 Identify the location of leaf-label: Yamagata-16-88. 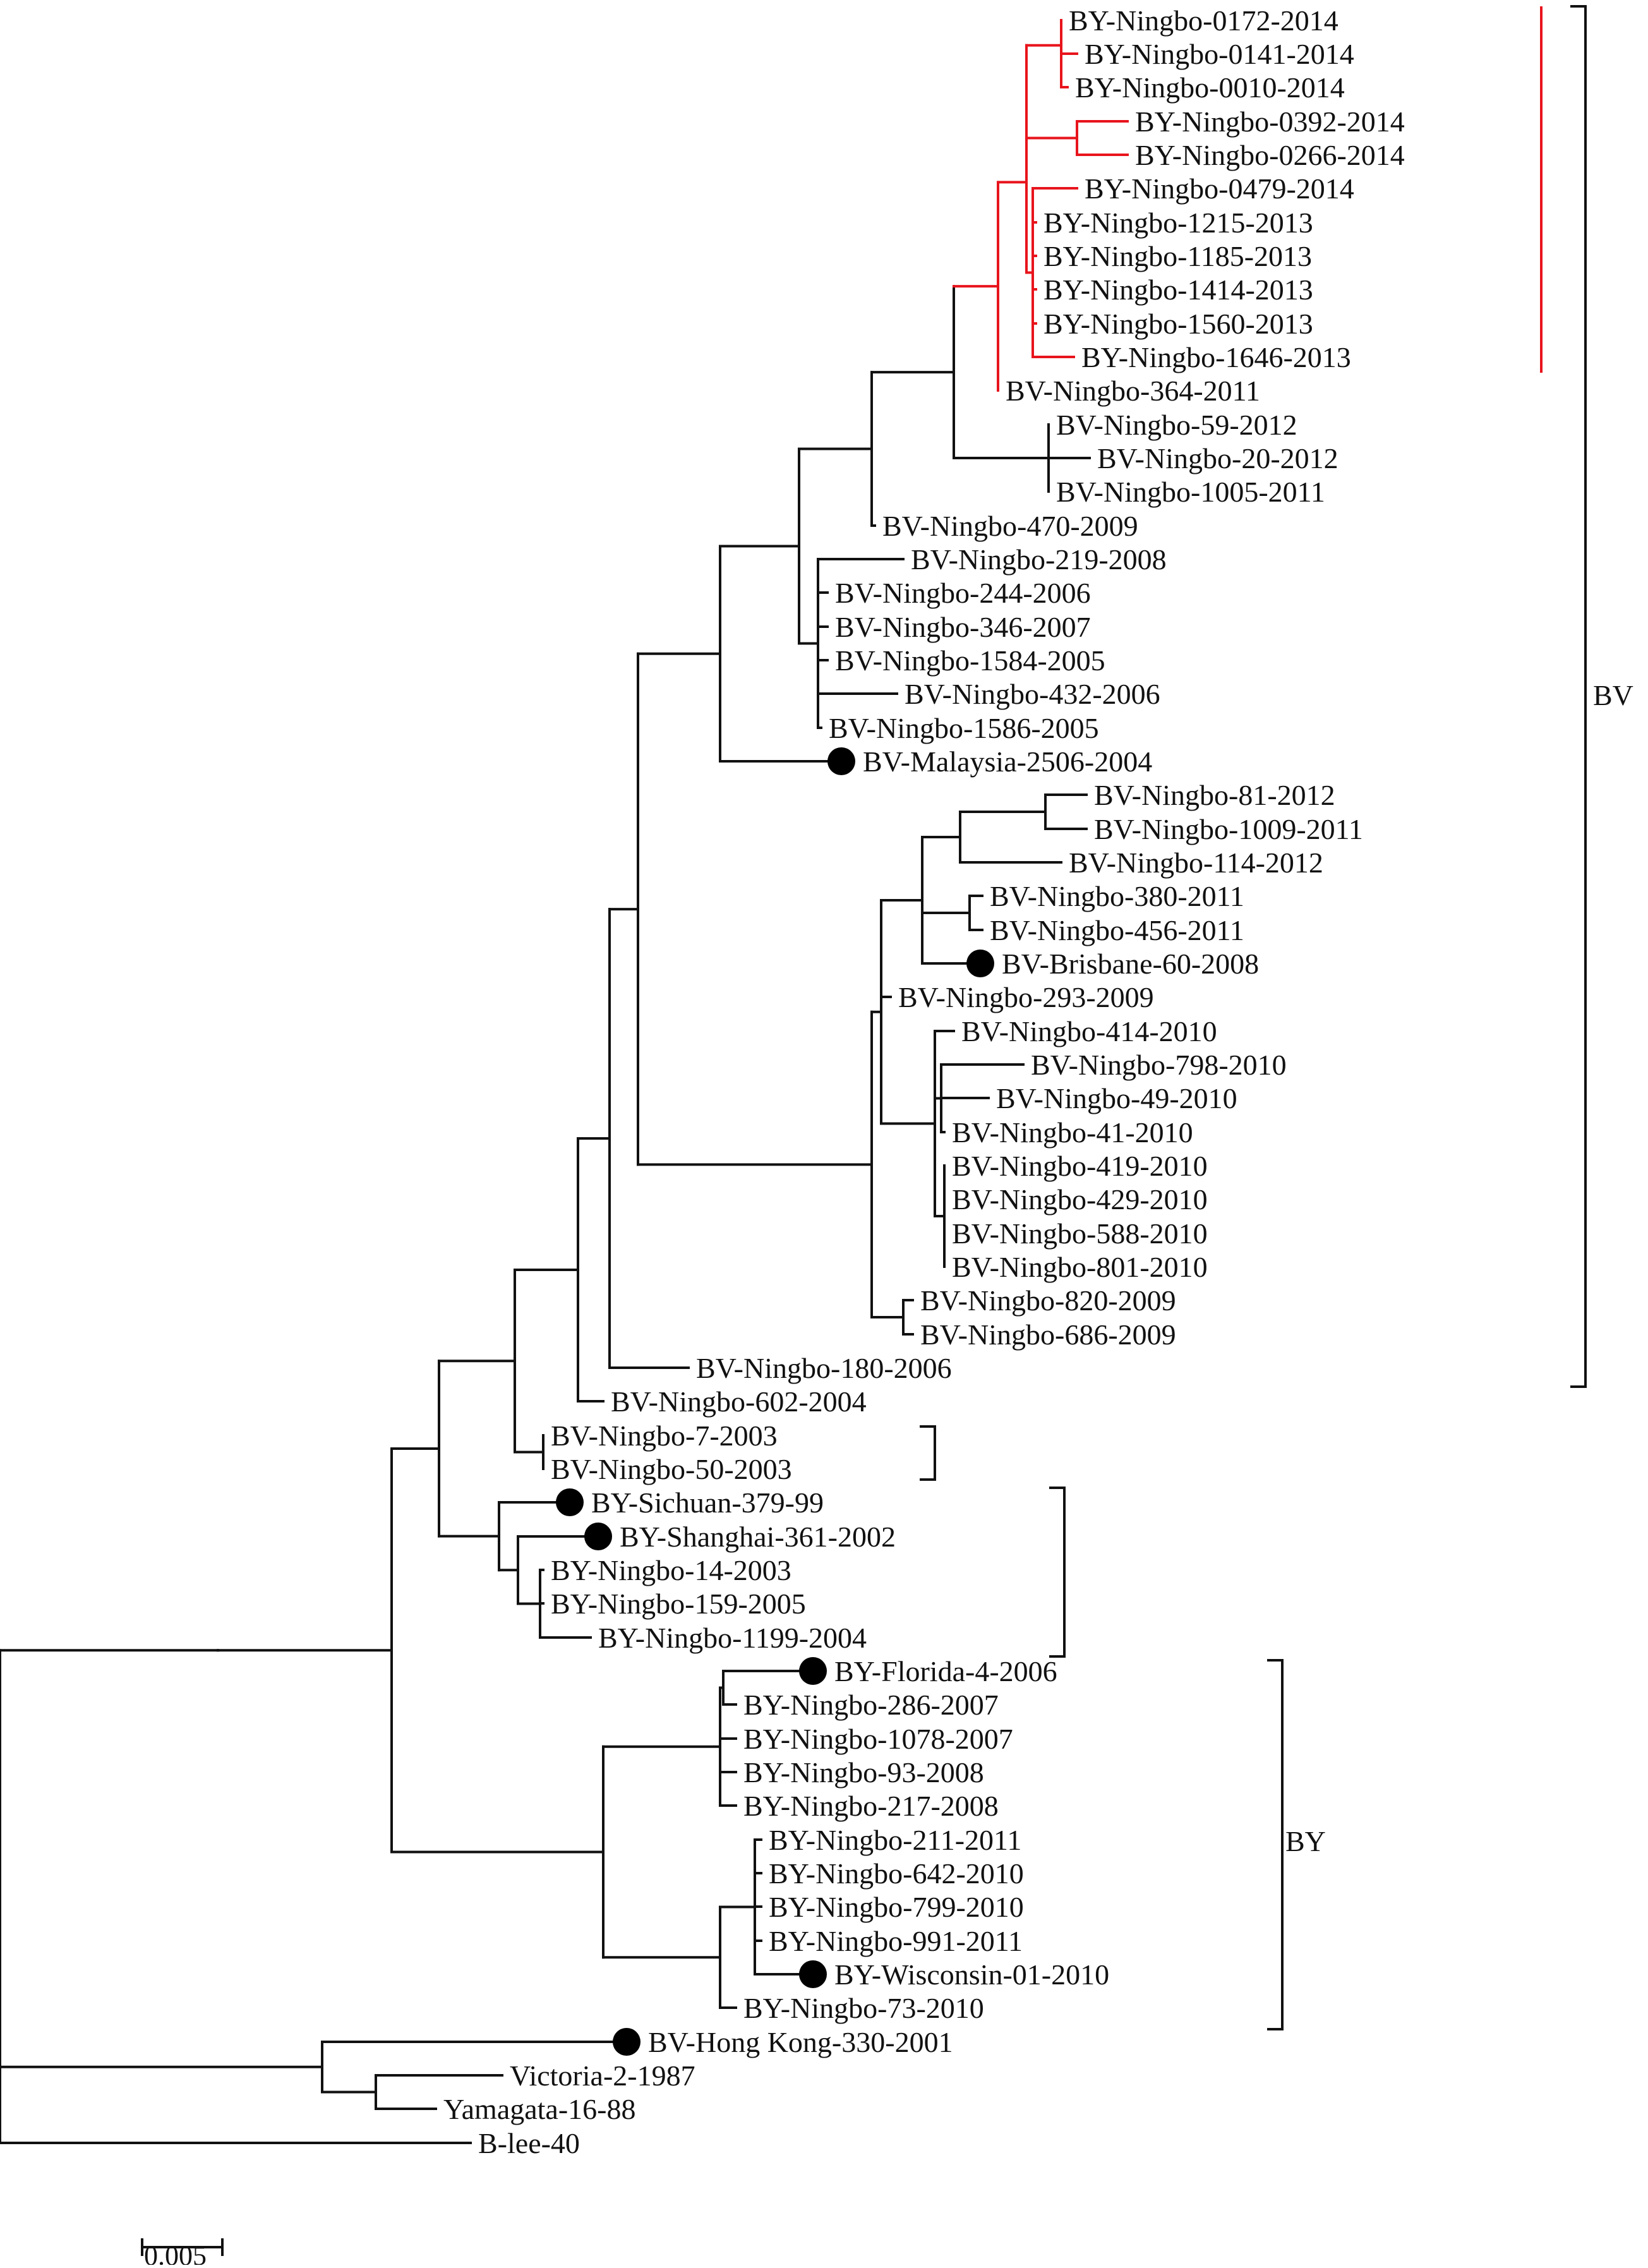
(539, 2109).